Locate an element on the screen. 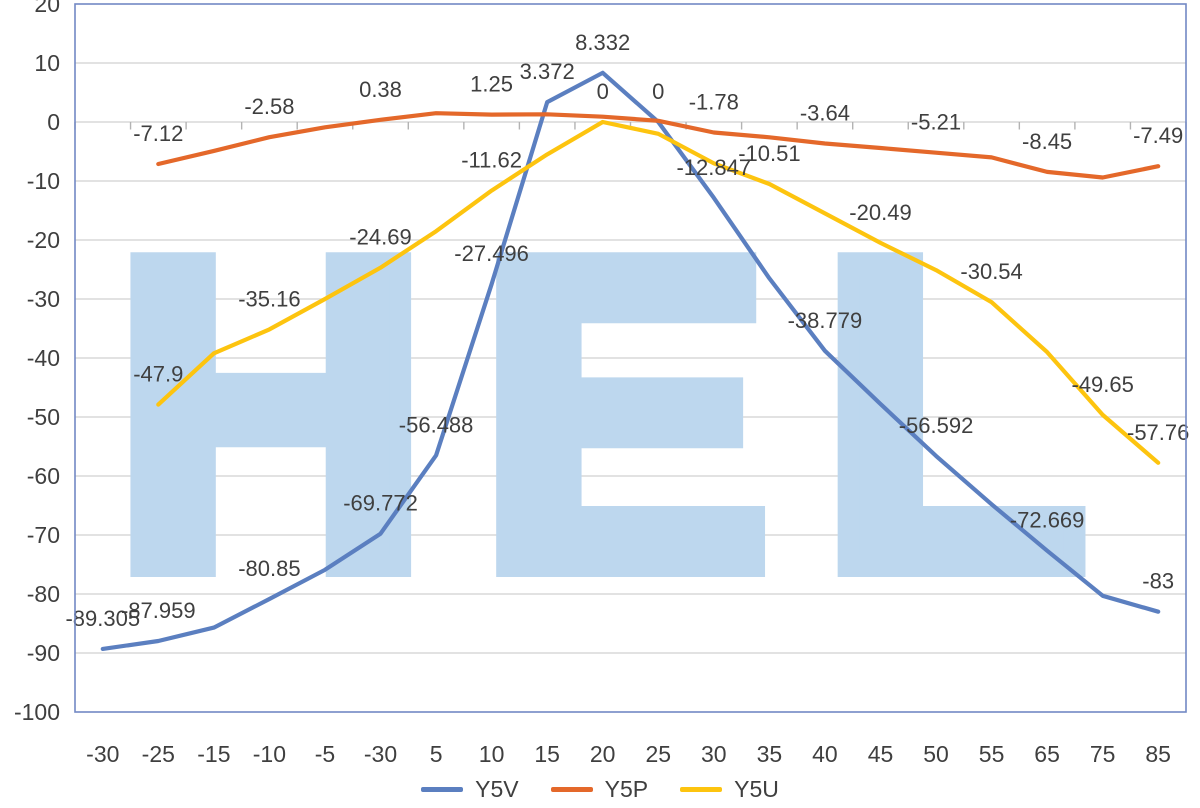 This screenshot has width=1200, height=808. legend-item-y5u: Y5U is located at coordinates (729, 788).